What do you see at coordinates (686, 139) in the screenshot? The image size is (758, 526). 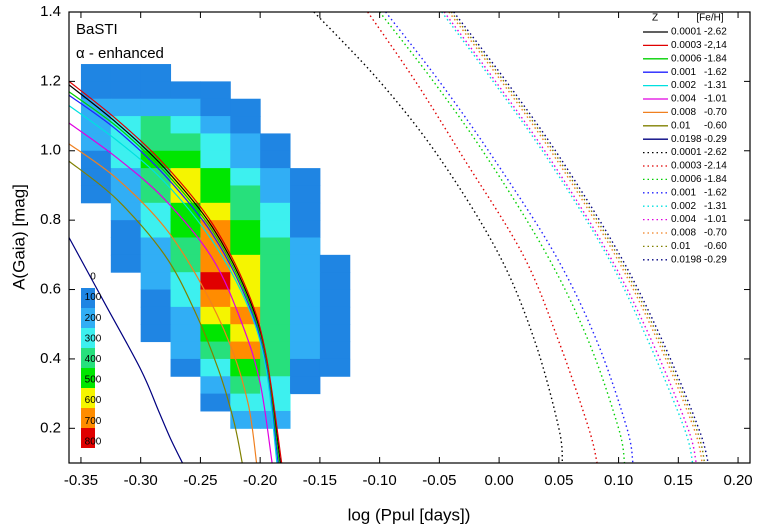 I see `legend-label: 0.0198` at bounding box center [686, 139].